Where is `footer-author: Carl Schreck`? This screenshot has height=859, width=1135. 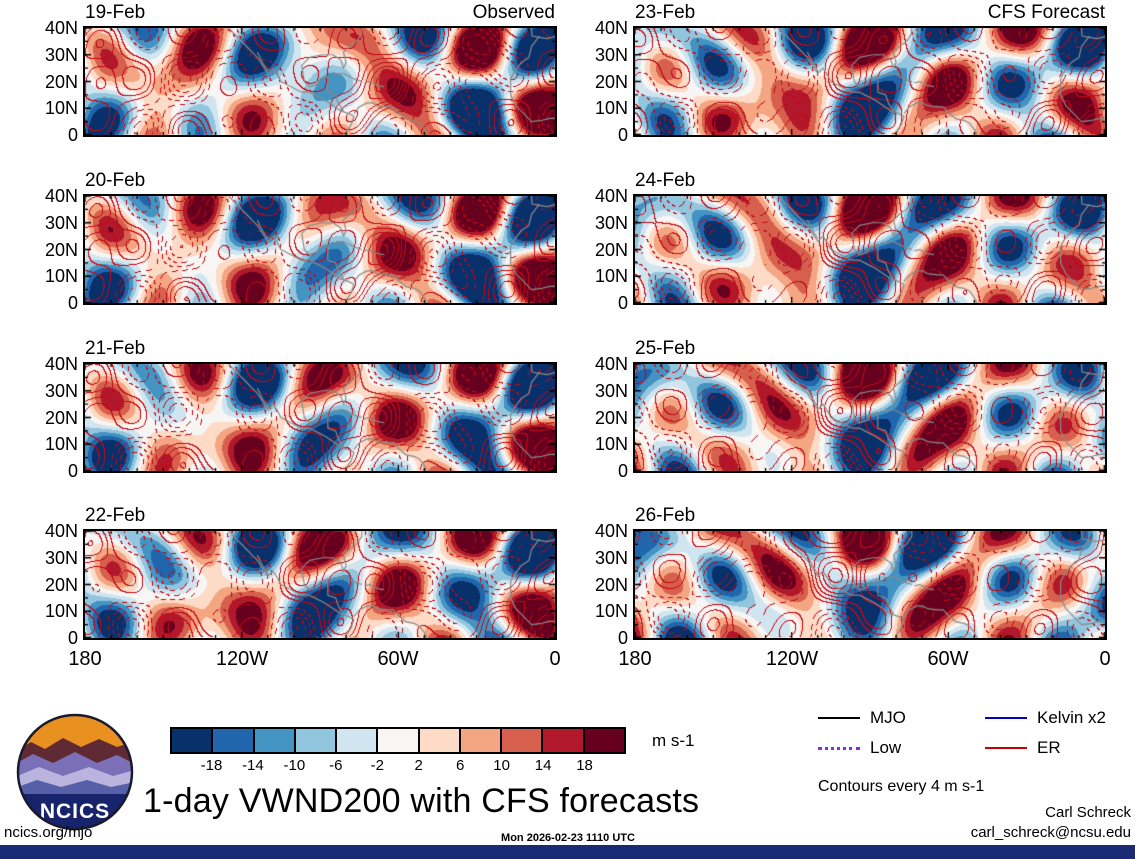
footer-author: Carl Schreck is located at coordinates (1088, 812).